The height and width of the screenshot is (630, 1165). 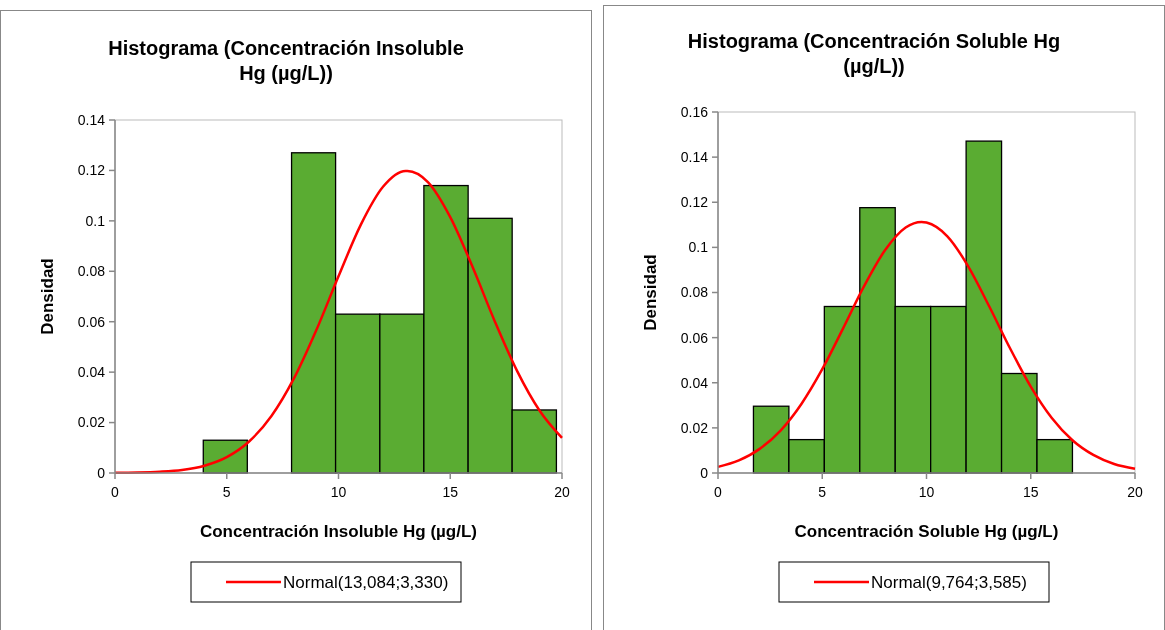 I want to click on legend-label: Normal(13,084;3,330), so click(x=366, y=582).